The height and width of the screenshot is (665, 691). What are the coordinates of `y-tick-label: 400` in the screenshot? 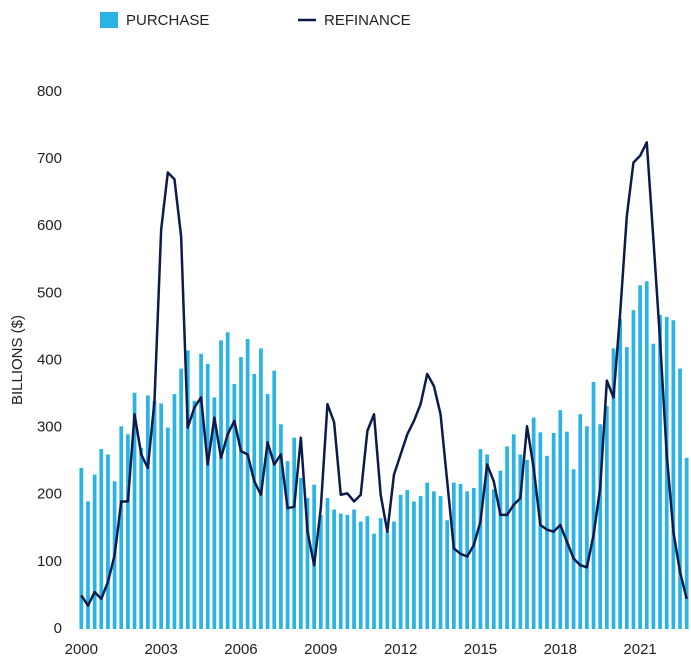 It's located at (49, 359).